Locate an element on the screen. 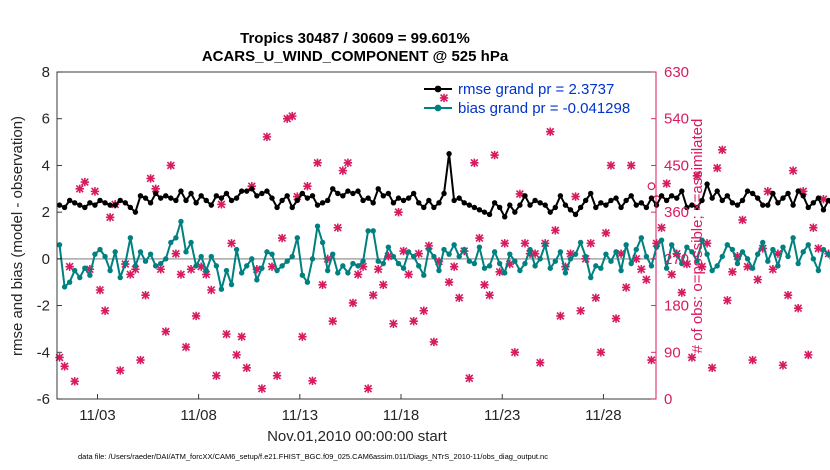  y-left-tick-label: -4 is located at coordinates (43, 352).